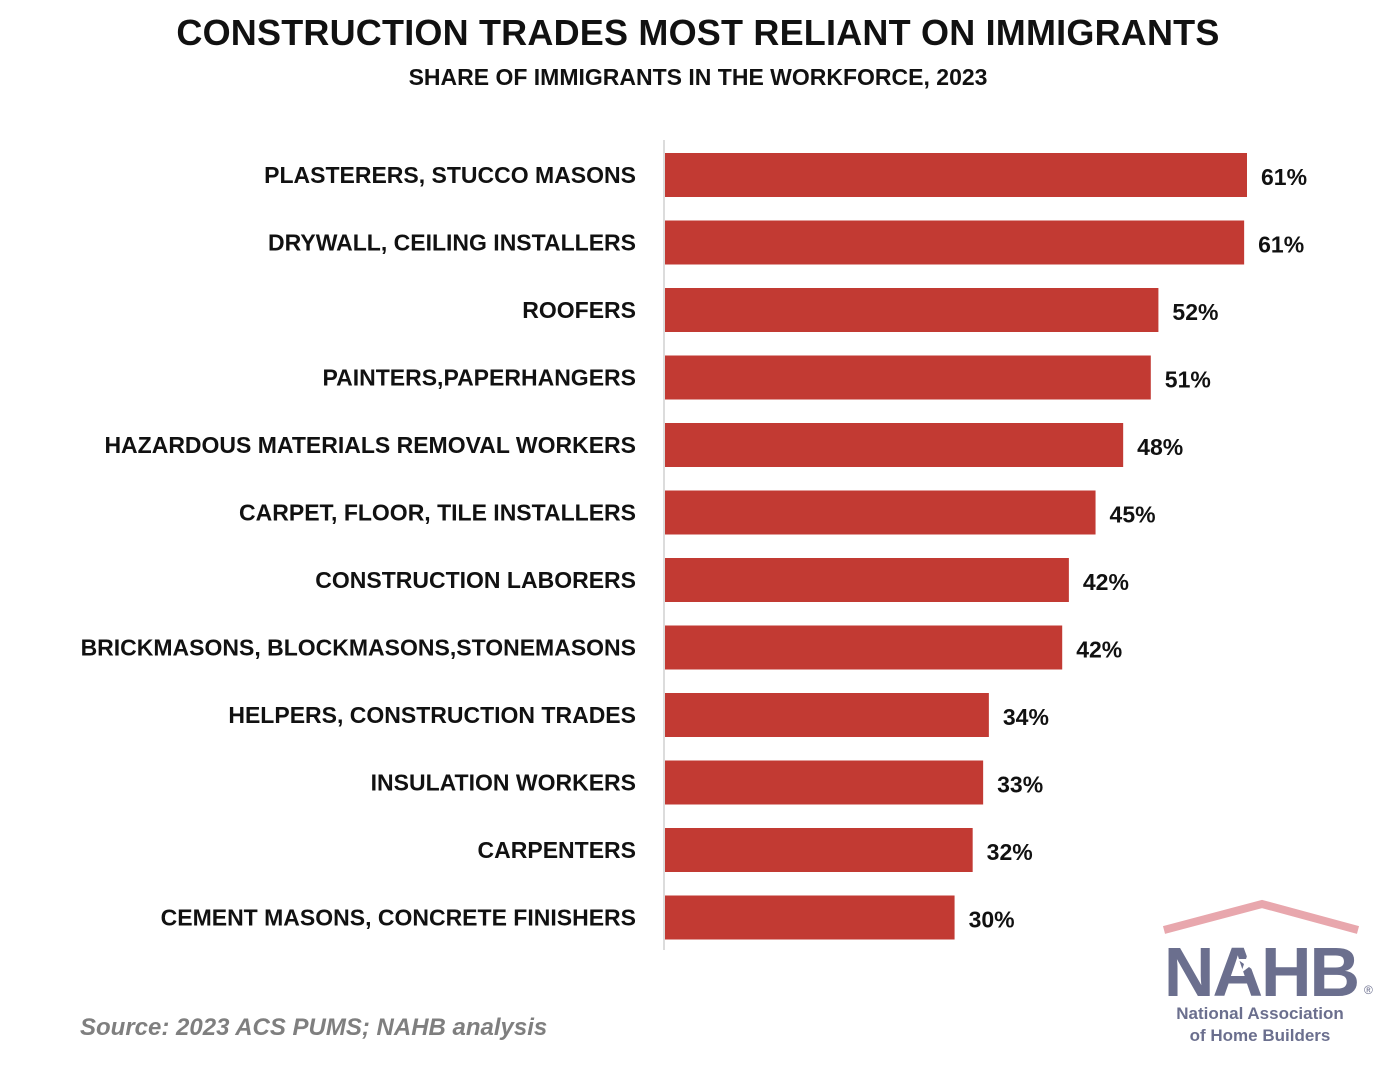  Describe the element at coordinates (1260, 1013) in the screenshot. I see `logo-line-1: National Association` at that location.